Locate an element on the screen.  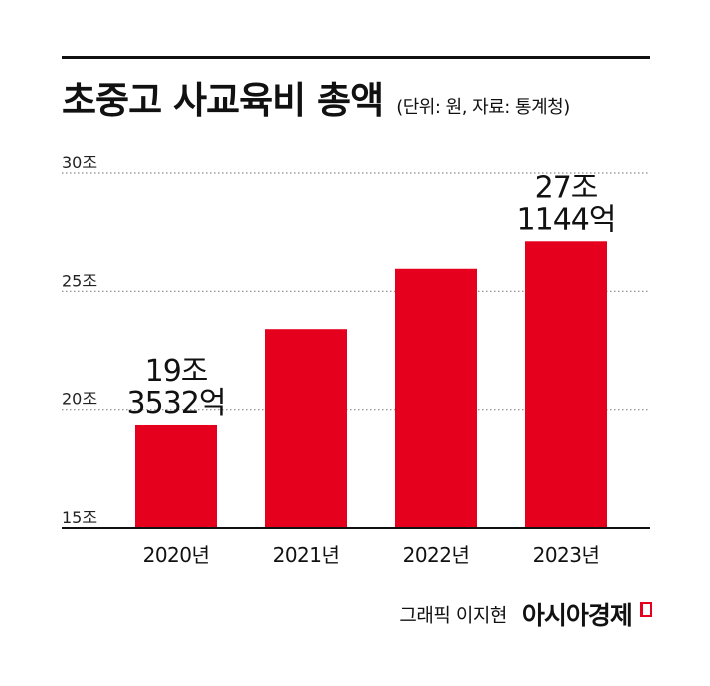
data-label: 19조 is located at coordinates (176, 371).